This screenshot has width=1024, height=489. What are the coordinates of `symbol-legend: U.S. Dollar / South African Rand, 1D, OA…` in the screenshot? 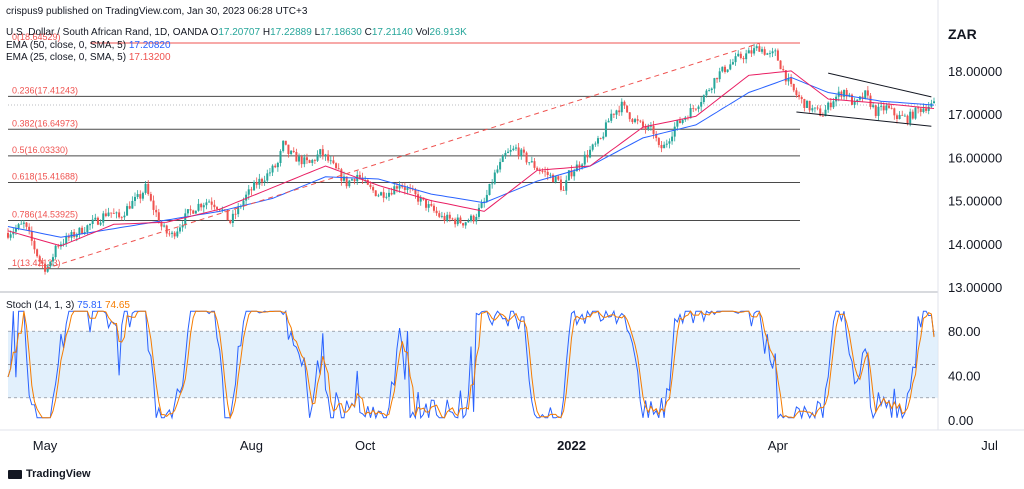 It's located at (236, 33).